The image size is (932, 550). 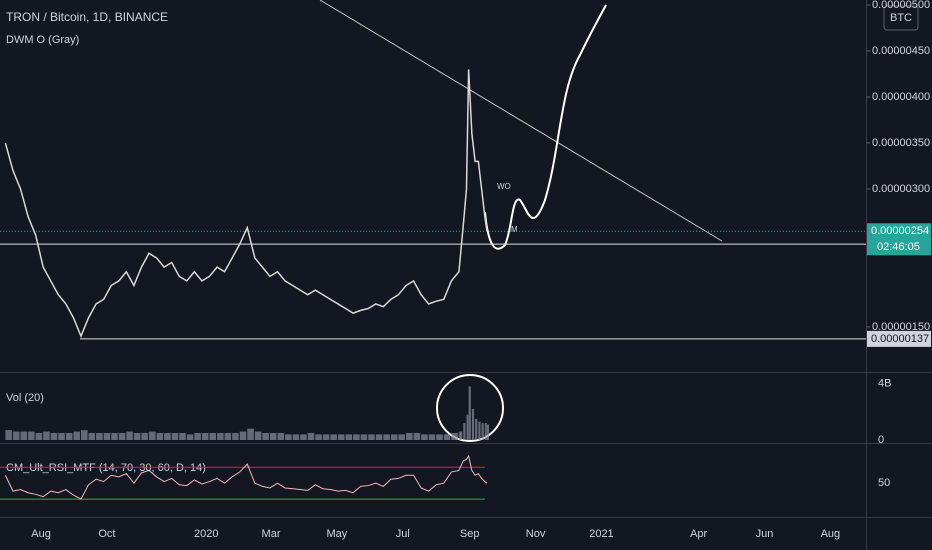 I want to click on x-tick-label: Apr, so click(x=698, y=534).